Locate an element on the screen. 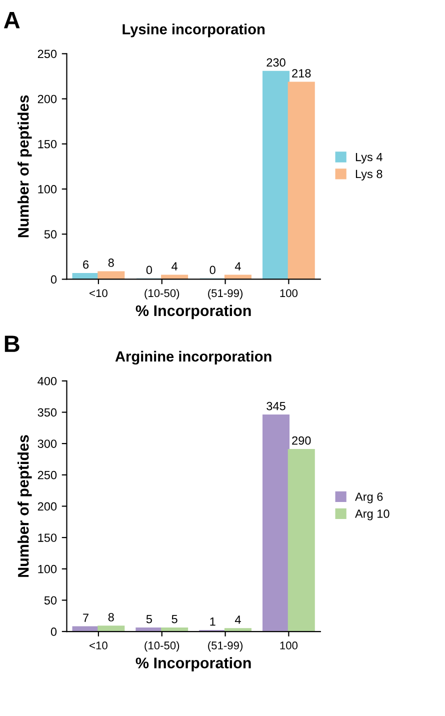 This screenshot has height=716, width=445. legend-label: Arg 6 is located at coordinates (369, 498).